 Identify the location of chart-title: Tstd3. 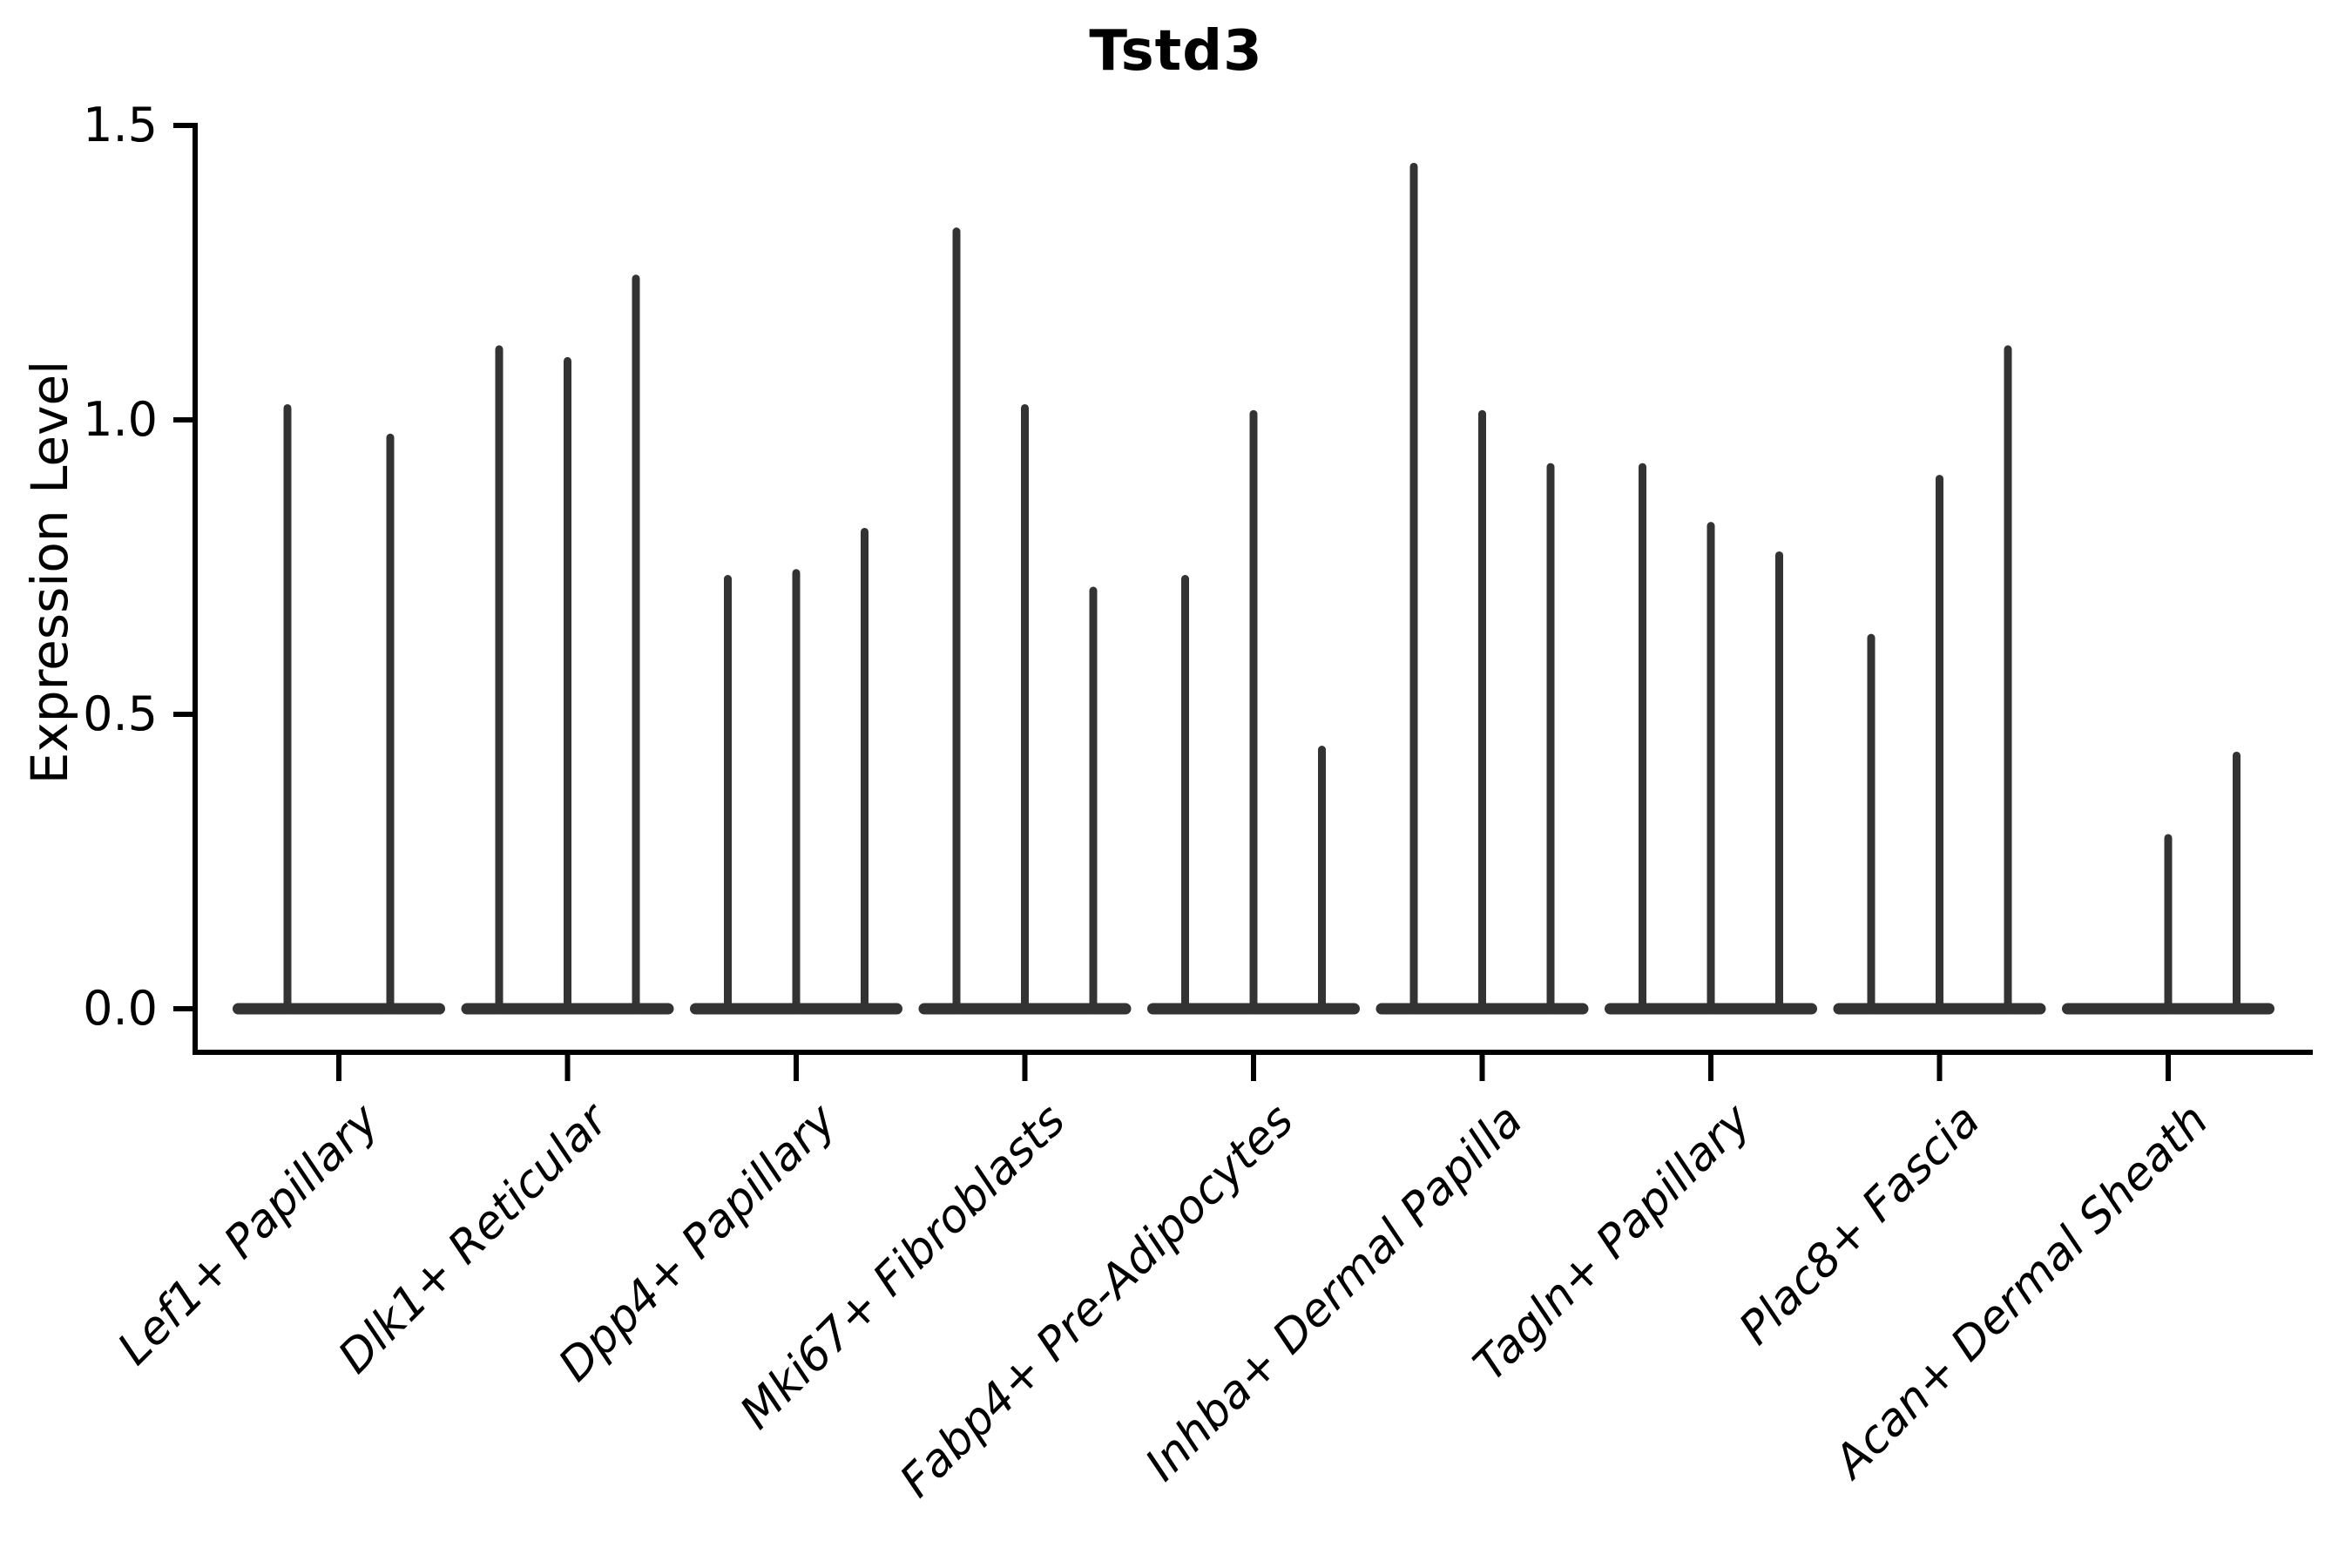
(1176, 52).